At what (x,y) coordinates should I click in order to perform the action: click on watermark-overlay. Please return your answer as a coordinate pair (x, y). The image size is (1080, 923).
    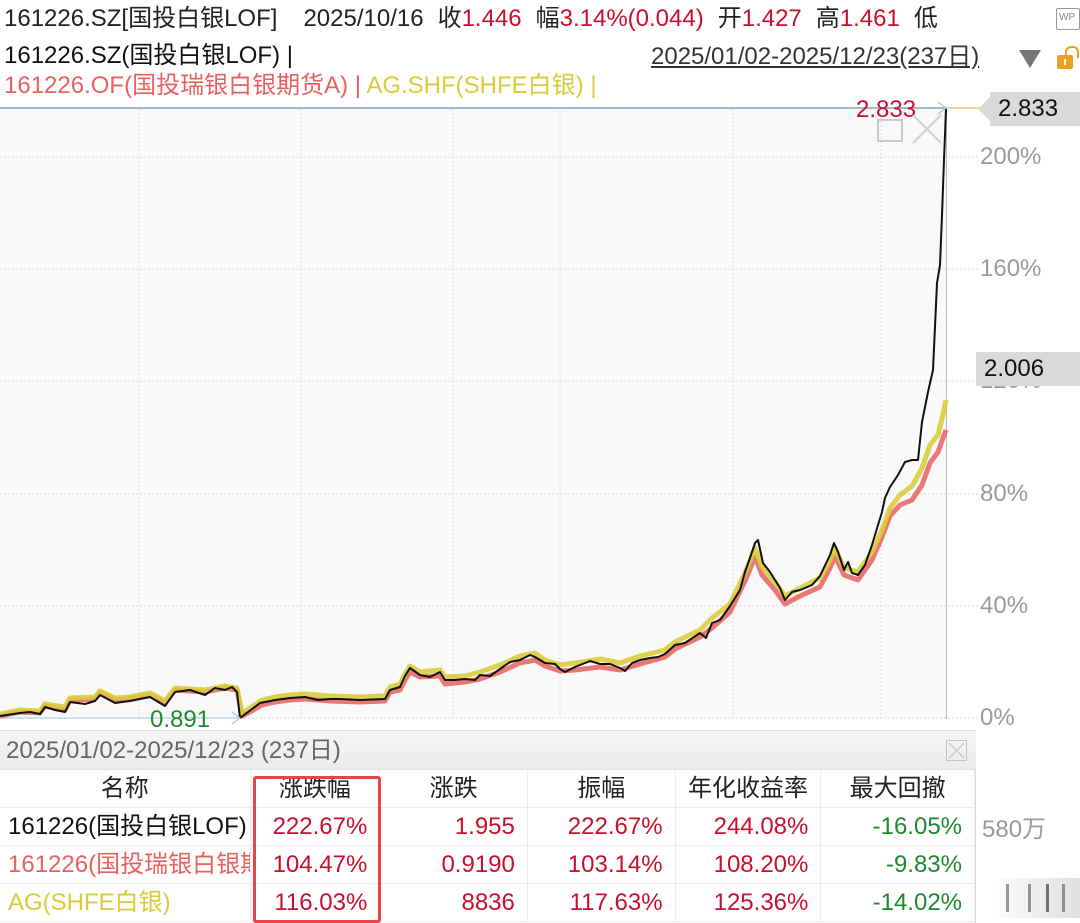
    Looking at the image, I should click on (1034, 898).